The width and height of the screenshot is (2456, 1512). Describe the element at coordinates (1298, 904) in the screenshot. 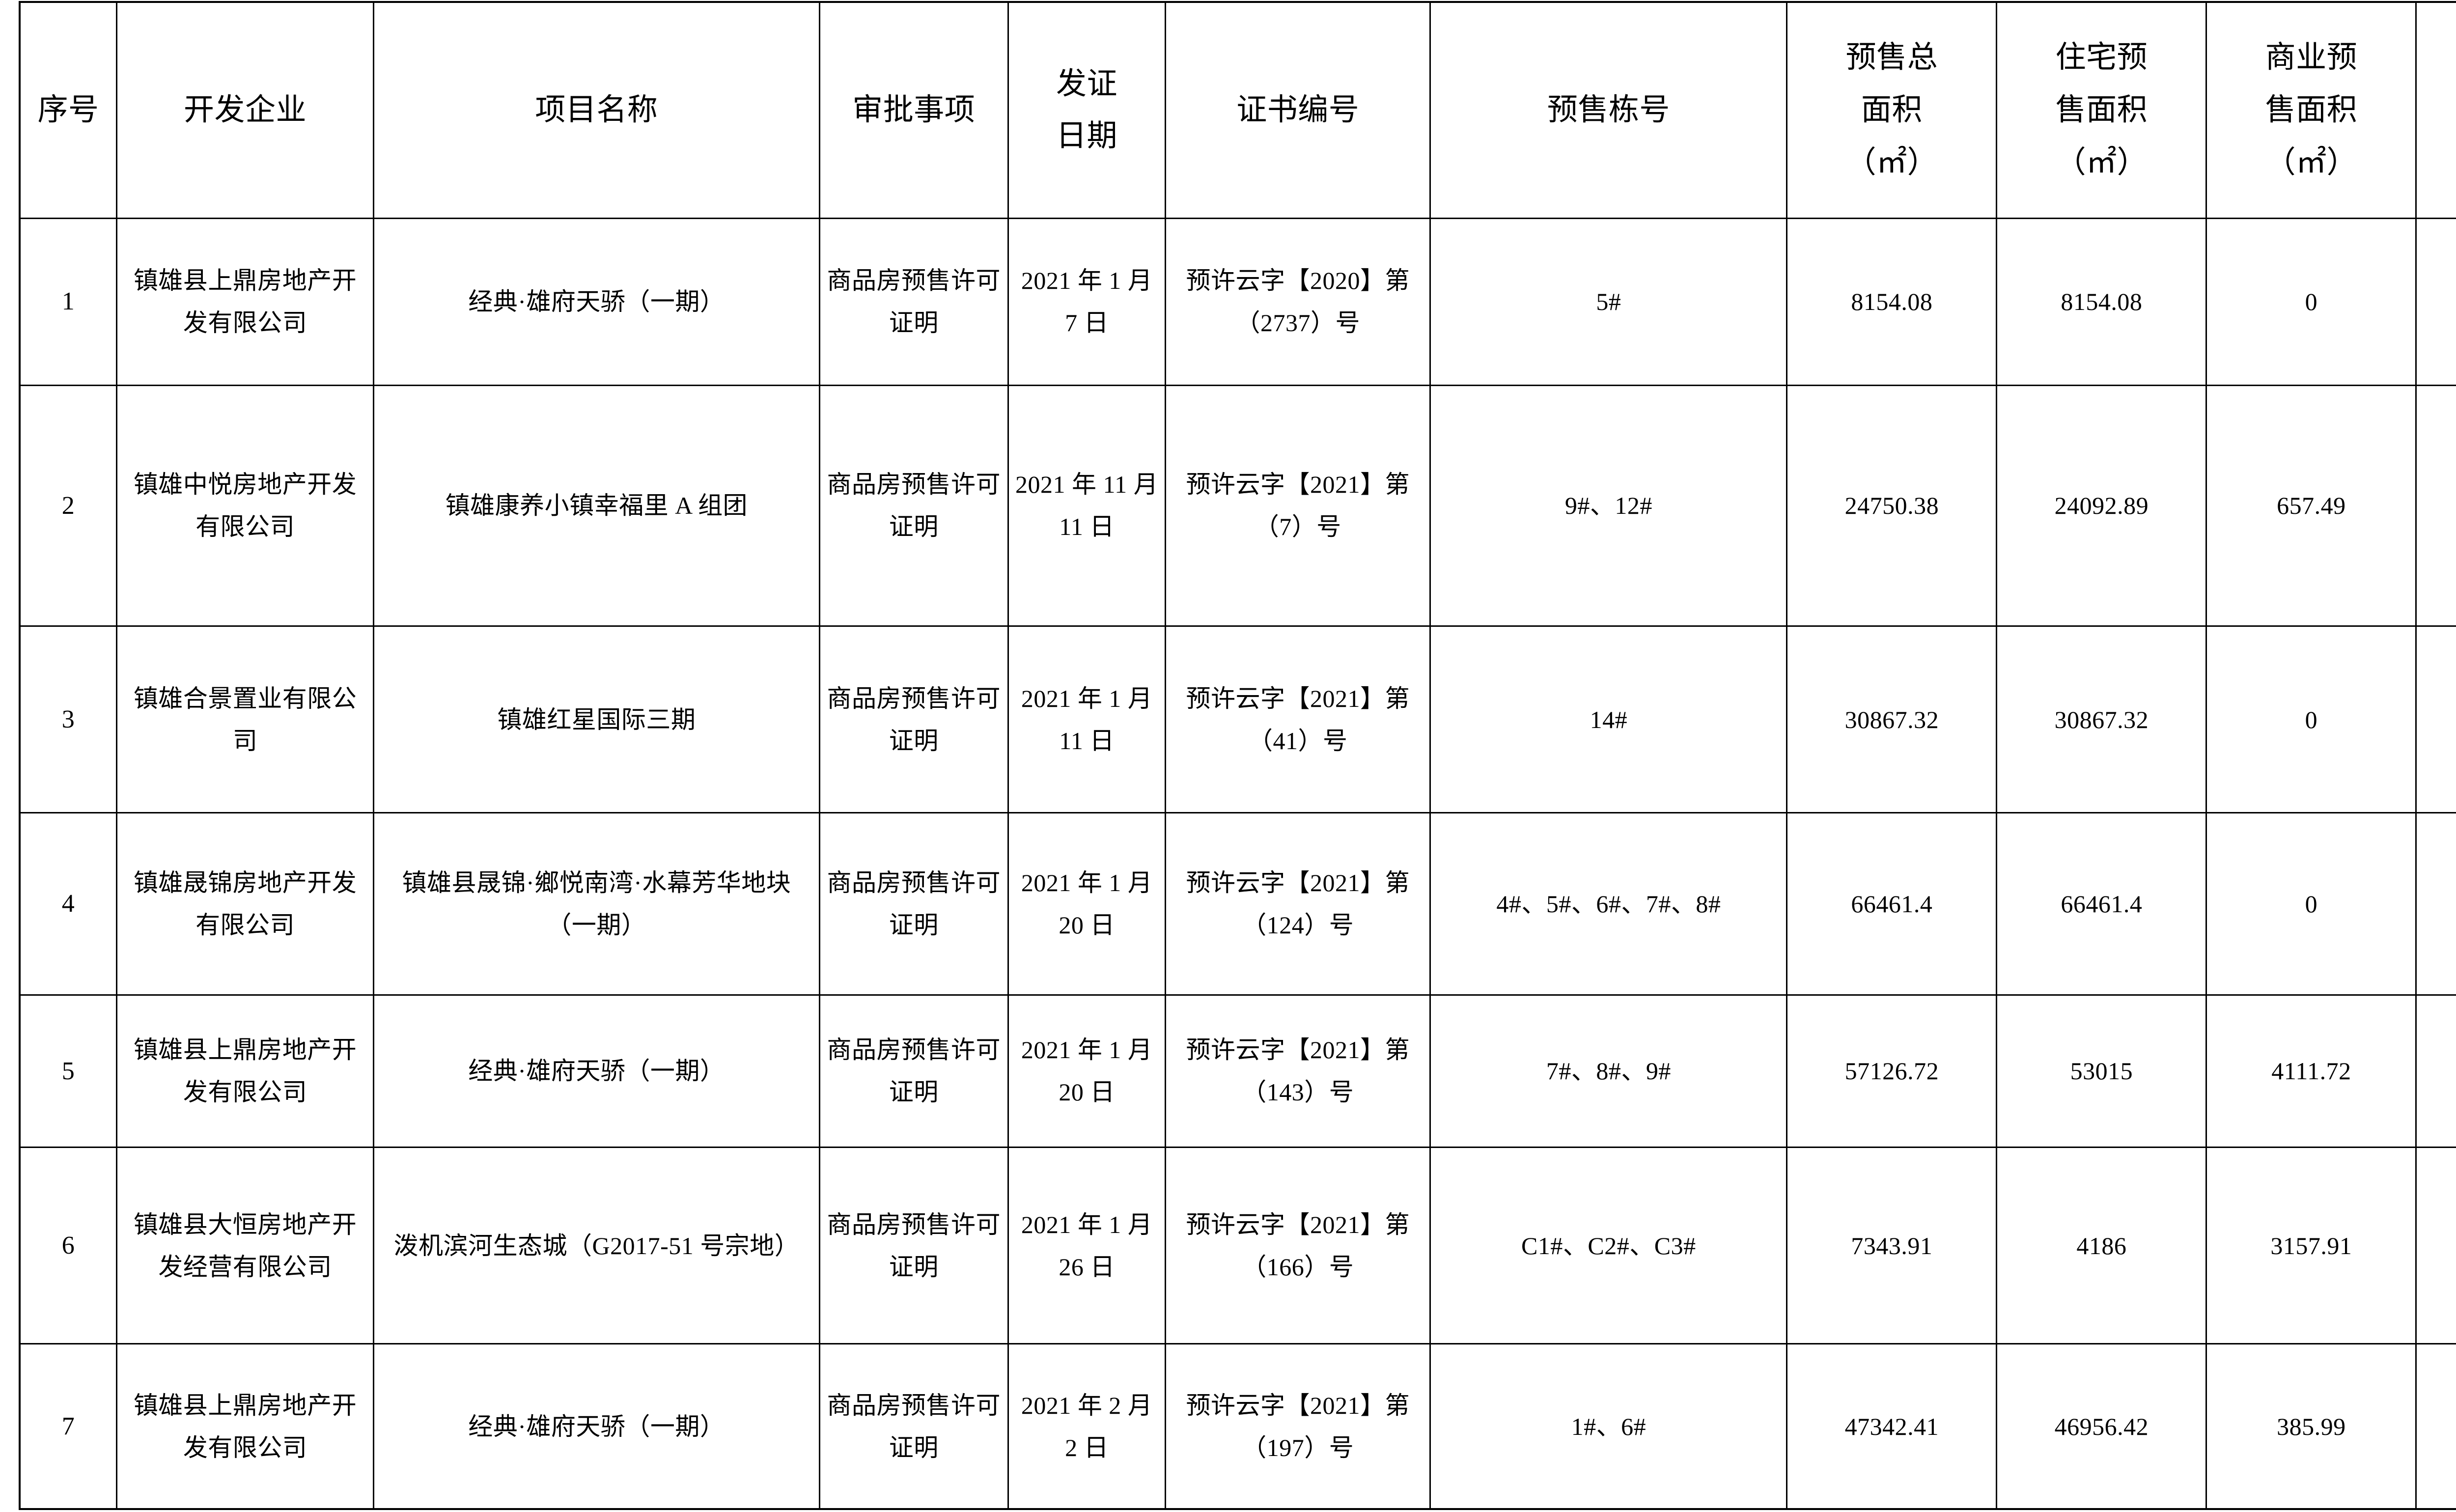

I see `cell-certno: 预许云字【2021】第（124）号` at that location.